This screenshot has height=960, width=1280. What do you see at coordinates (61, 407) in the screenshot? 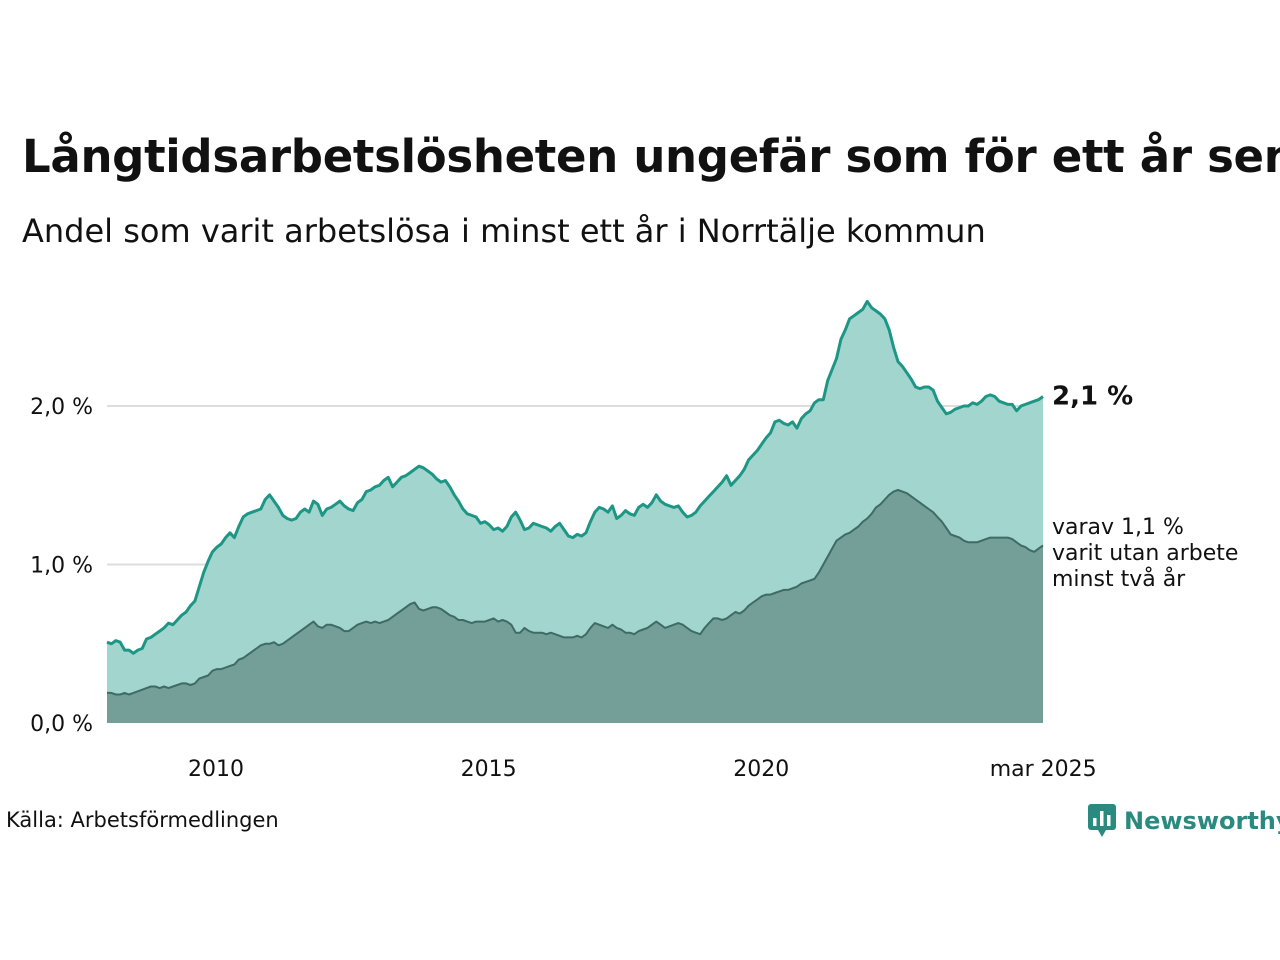
I see `y-tick-label: 2,0 %` at bounding box center [61, 407].